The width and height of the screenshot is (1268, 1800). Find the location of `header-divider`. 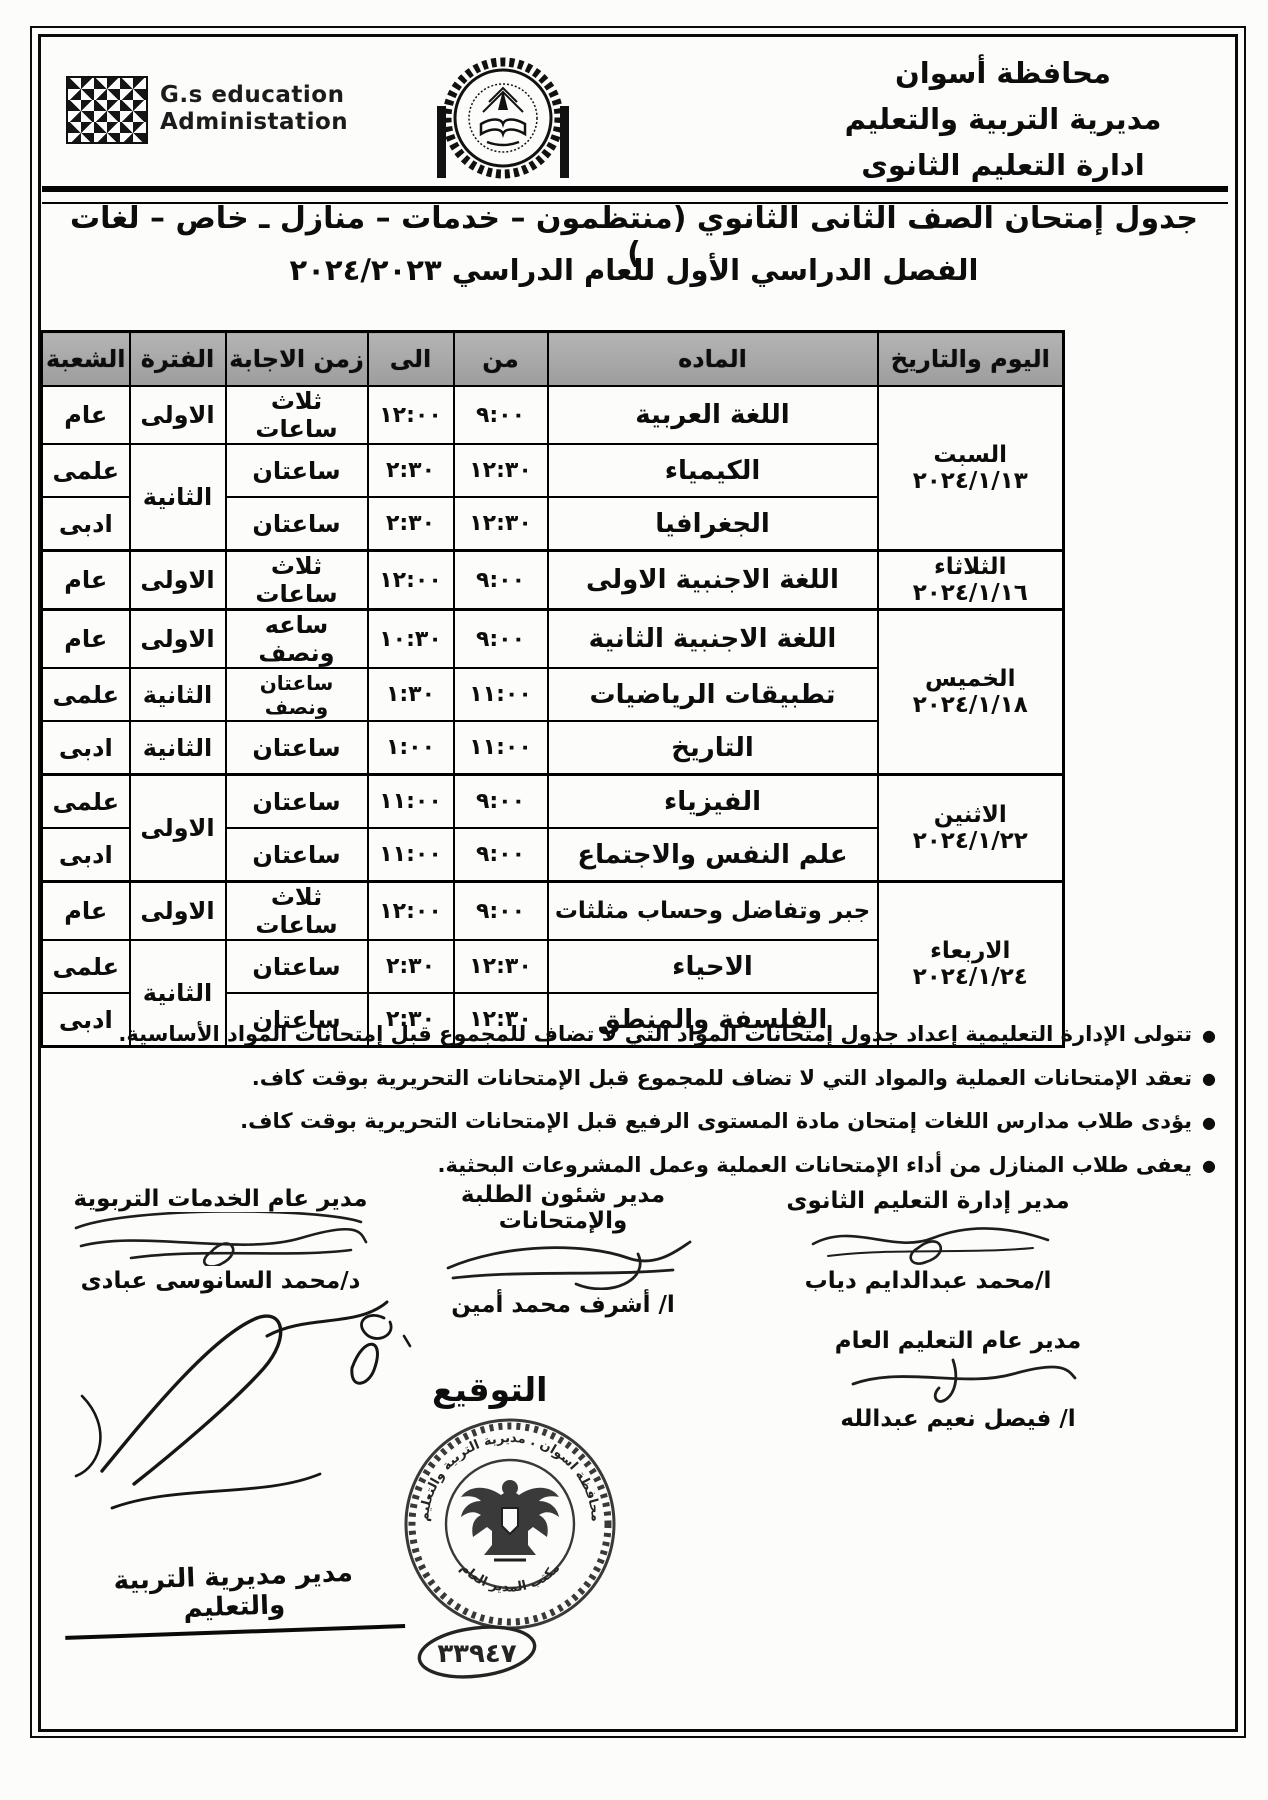

header-divider is located at coordinates (635, 195).